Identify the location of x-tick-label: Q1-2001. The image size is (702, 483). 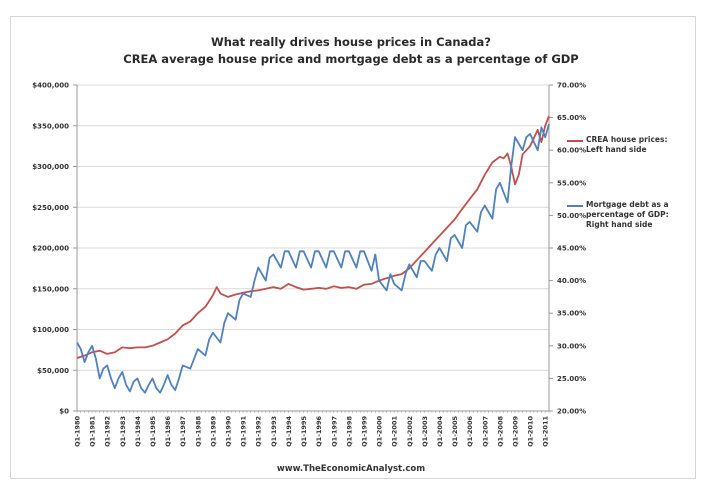
(395, 431).